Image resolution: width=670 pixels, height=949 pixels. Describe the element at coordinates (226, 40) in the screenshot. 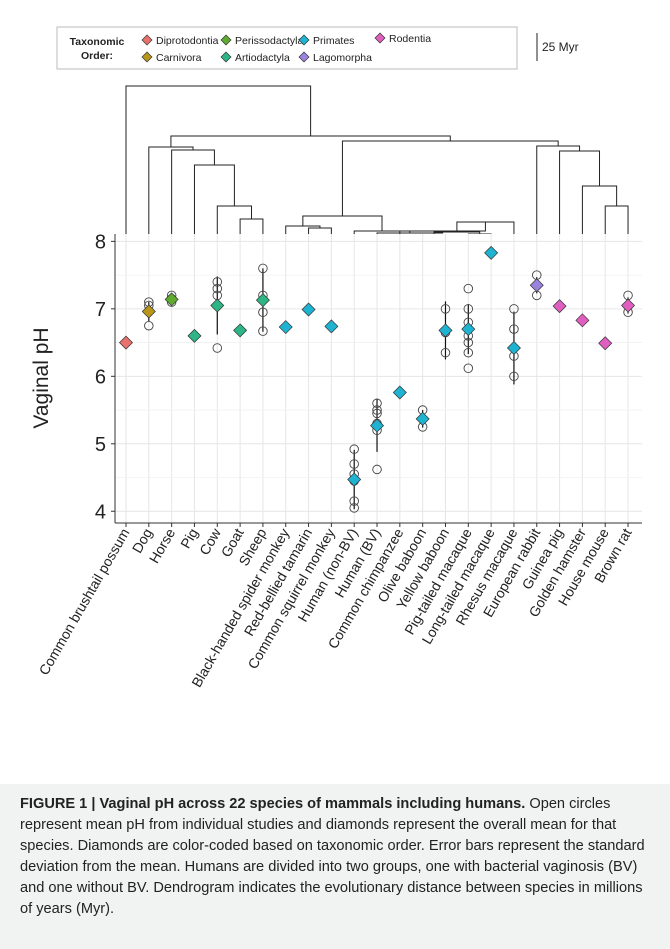

I see `legend-key-perissodactyla` at that location.